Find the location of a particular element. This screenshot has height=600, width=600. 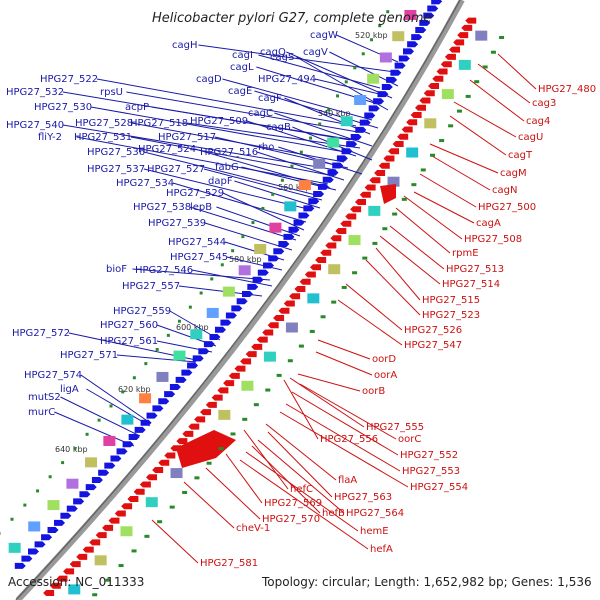

tick-label: 640 kbp is located at coordinates (71, 449).